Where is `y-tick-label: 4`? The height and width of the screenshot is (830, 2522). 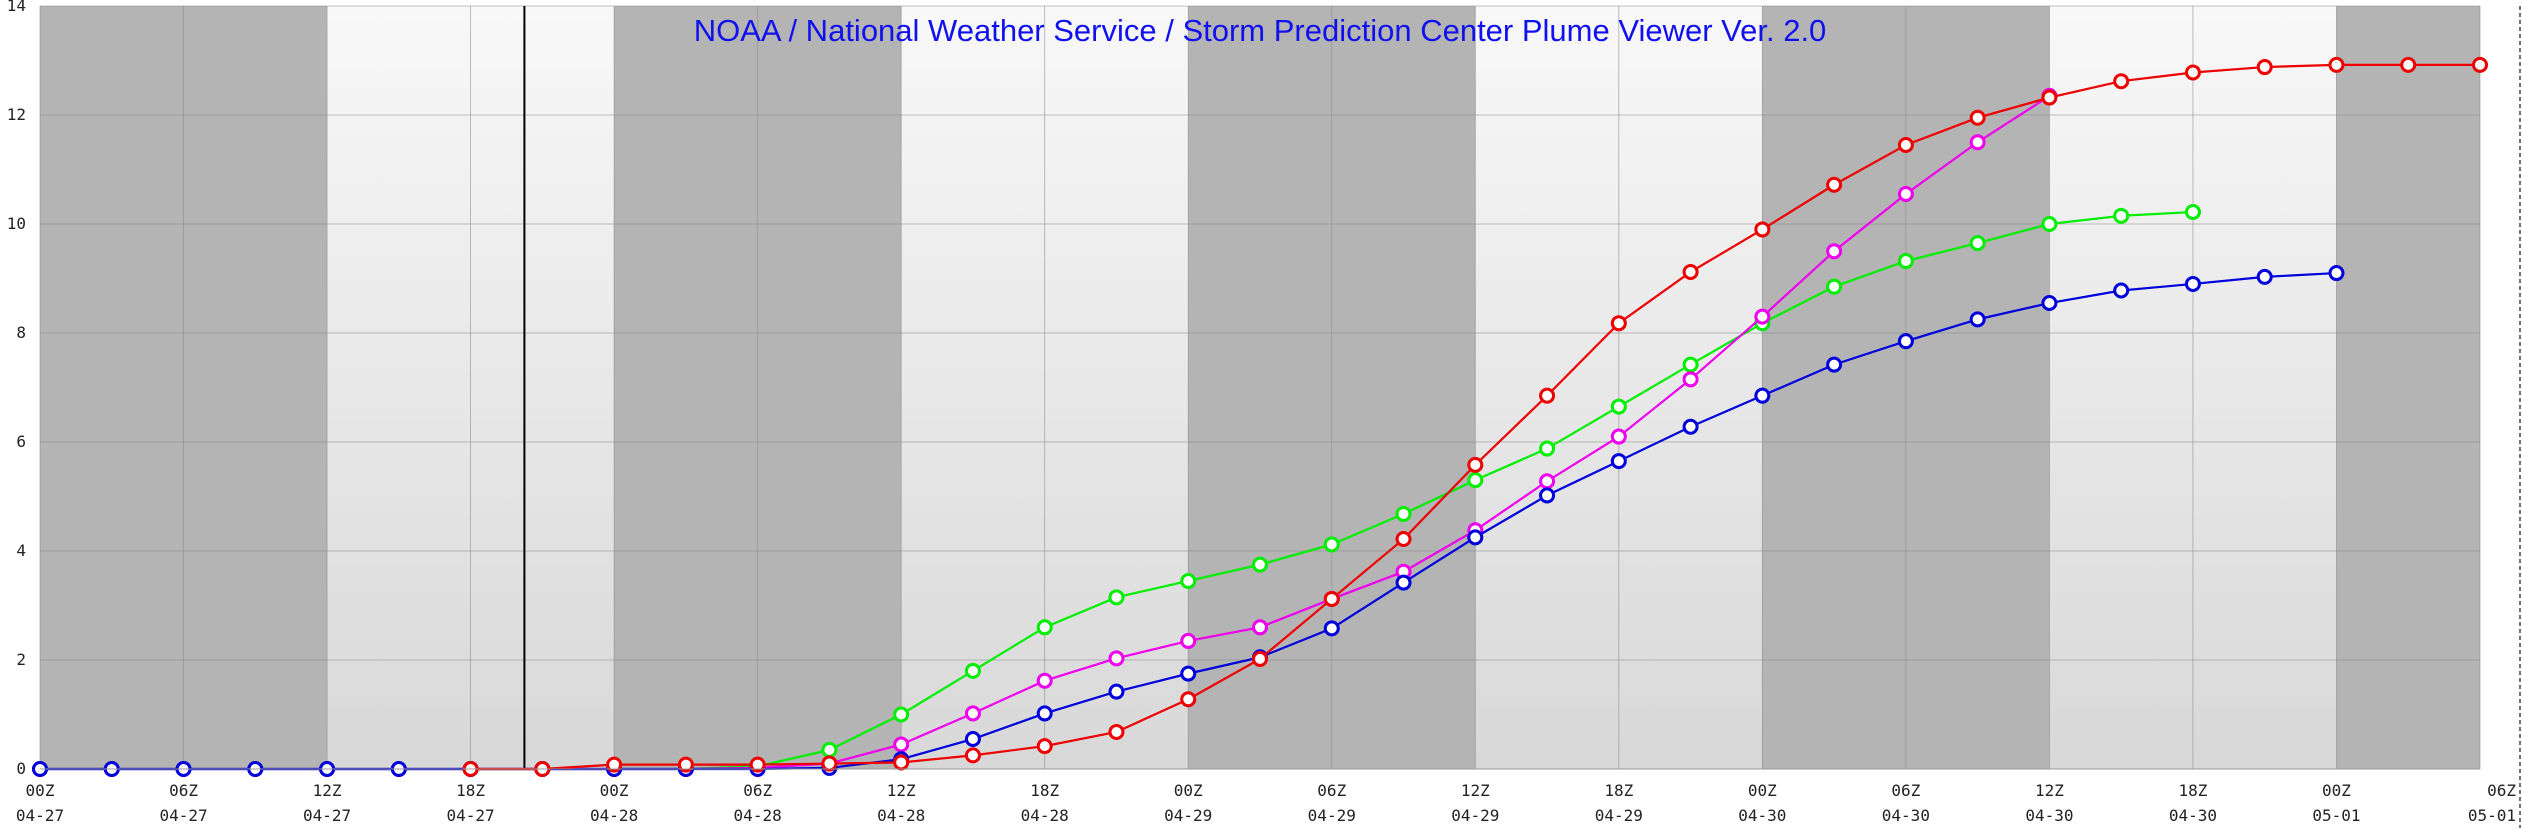 y-tick-label: 4 is located at coordinates (21, 550).